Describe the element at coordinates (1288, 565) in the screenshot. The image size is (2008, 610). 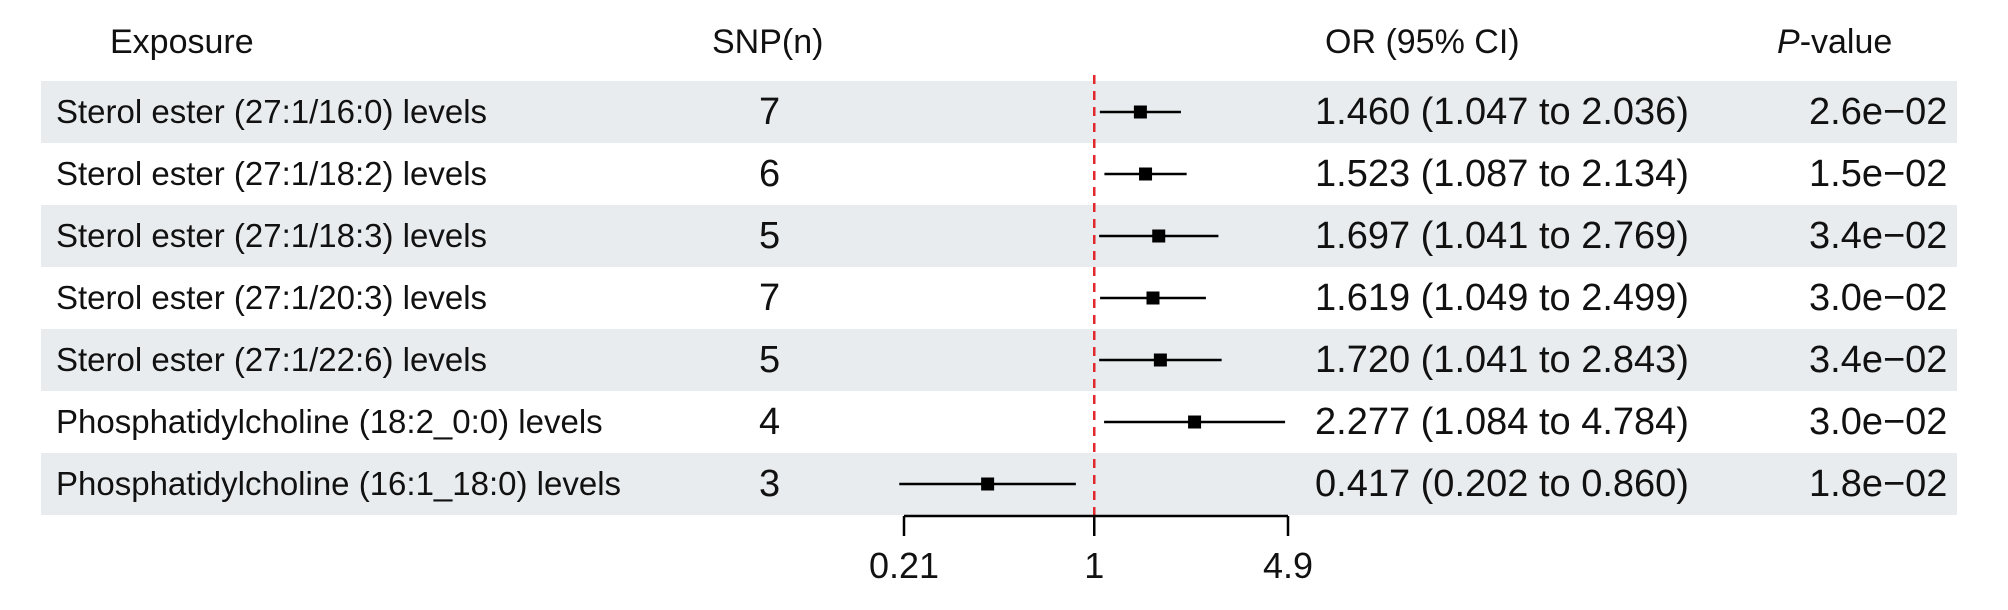
I see `x-tick-label: 4.9` at that location.